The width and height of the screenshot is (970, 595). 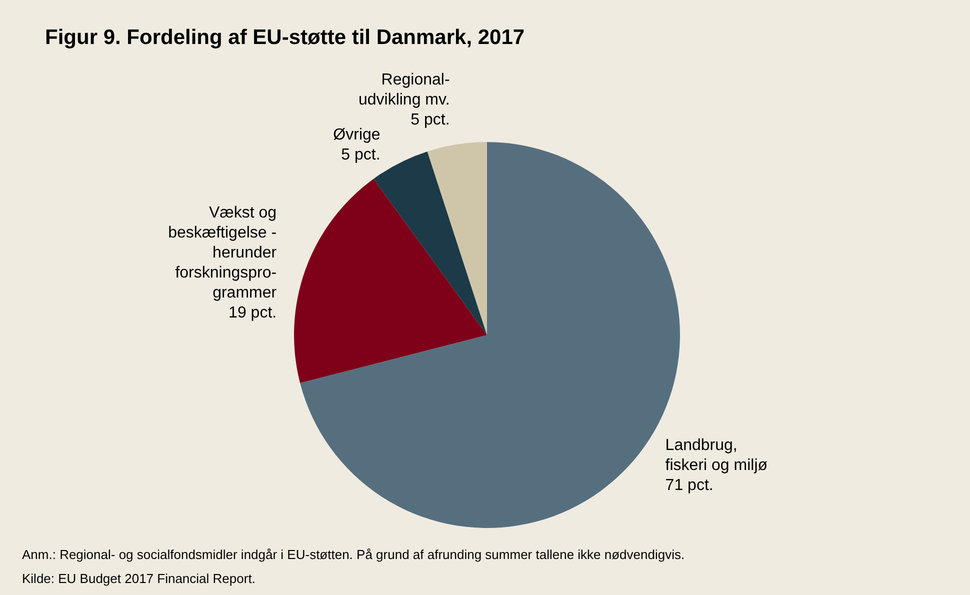 What do you see at coordinates (353, 554) in the screenshot?
I see `text: Anm.: Regional- og socialfondsmidler indgår i EU-støtten. På grund af afrunding summer tallene ikke nødvendigvis.` at bounding box center [353, 554].